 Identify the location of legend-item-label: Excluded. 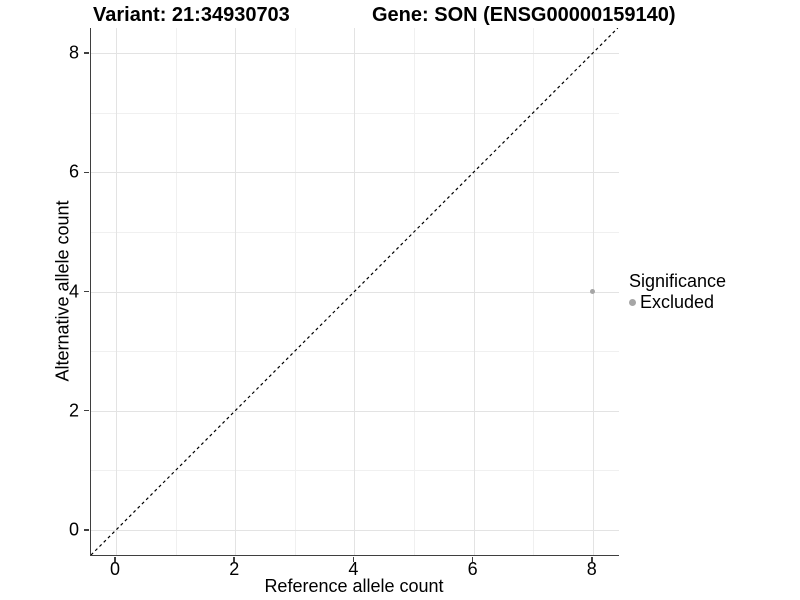
(677, 302).